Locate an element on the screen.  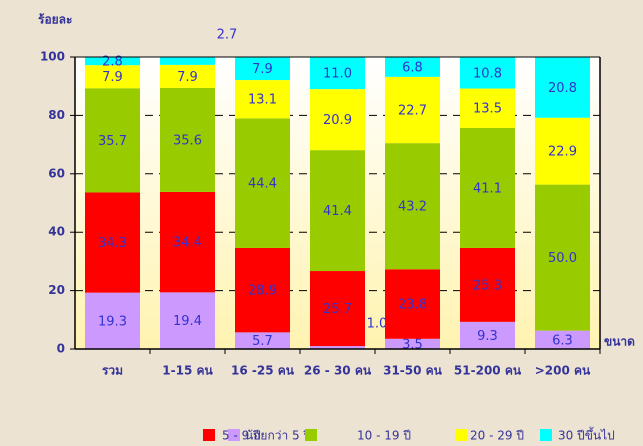
value-label: 22.7 is located at coordinates (412, 110).